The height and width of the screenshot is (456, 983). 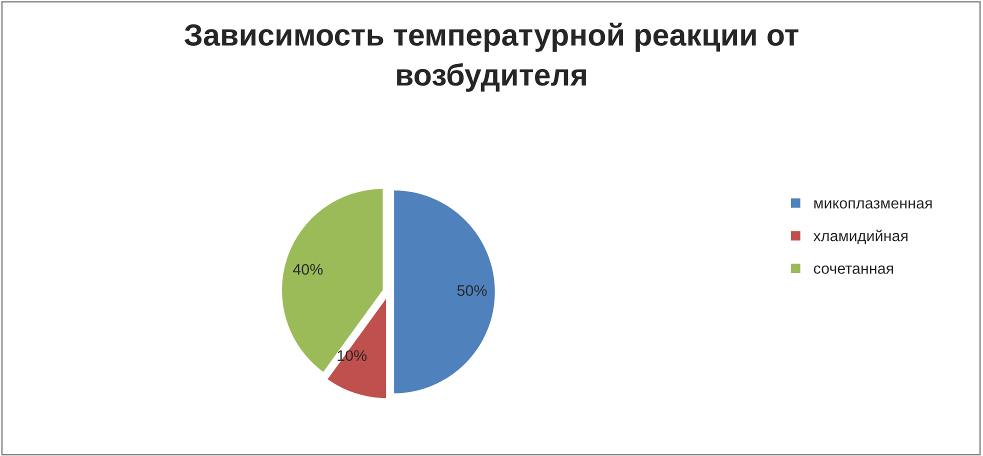 I want to click on legend-label: микоплазменная, so click(x=873, y=204).